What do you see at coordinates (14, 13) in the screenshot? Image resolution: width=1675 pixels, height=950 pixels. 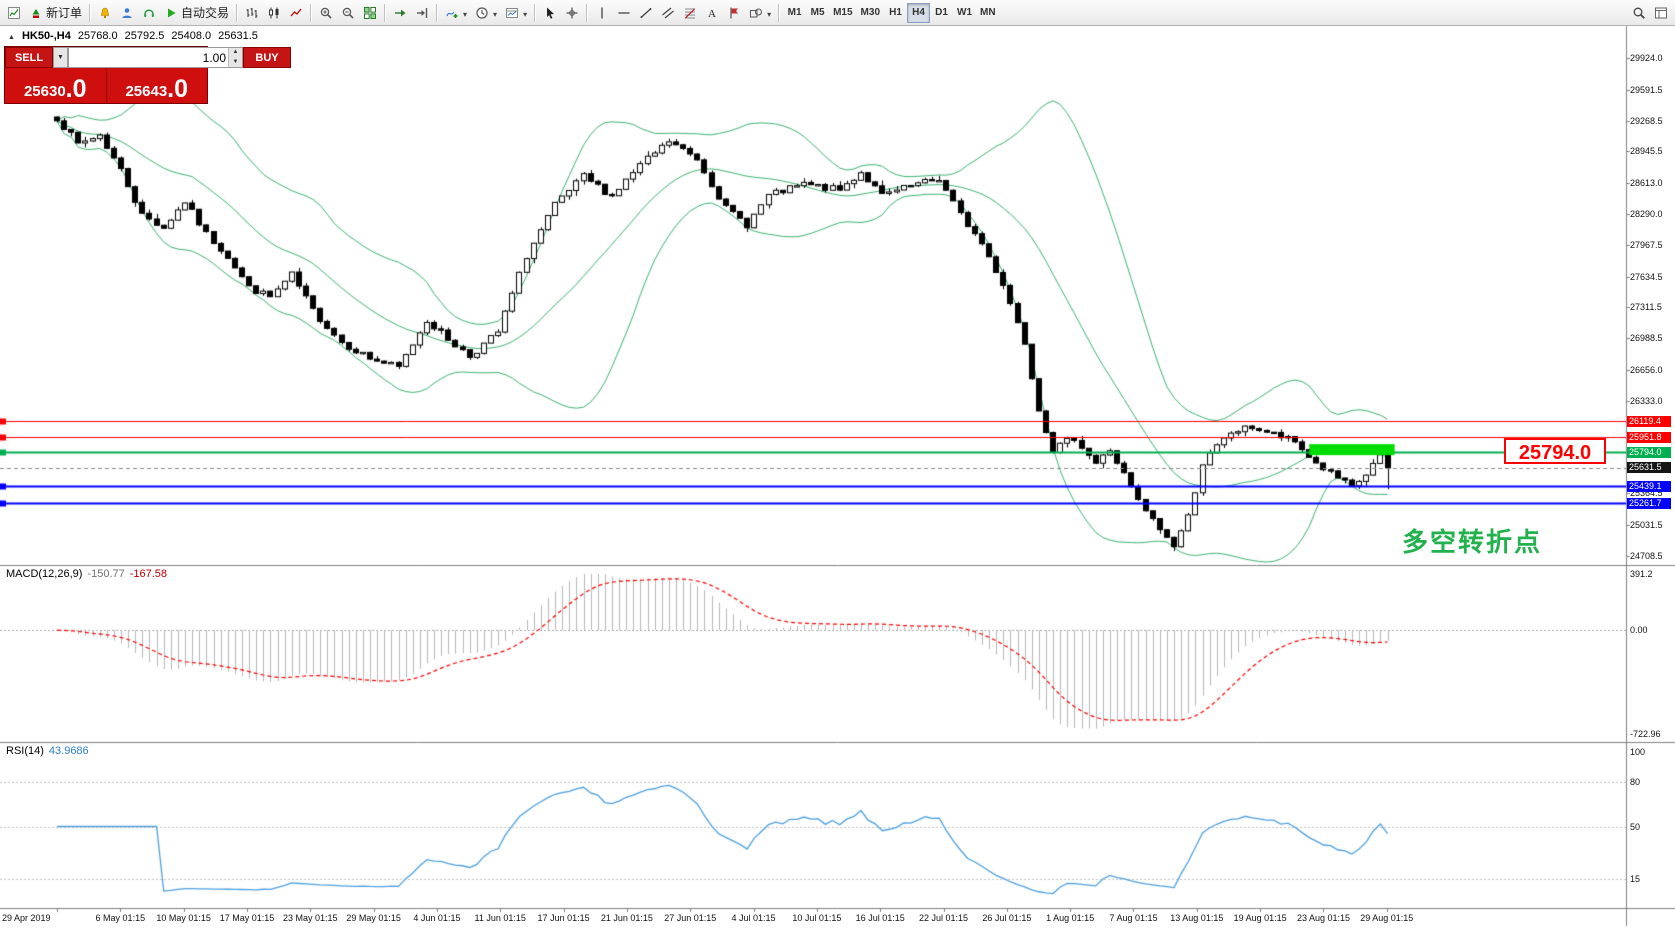 I see `new-chart-button` at bounding box center [14, 13].